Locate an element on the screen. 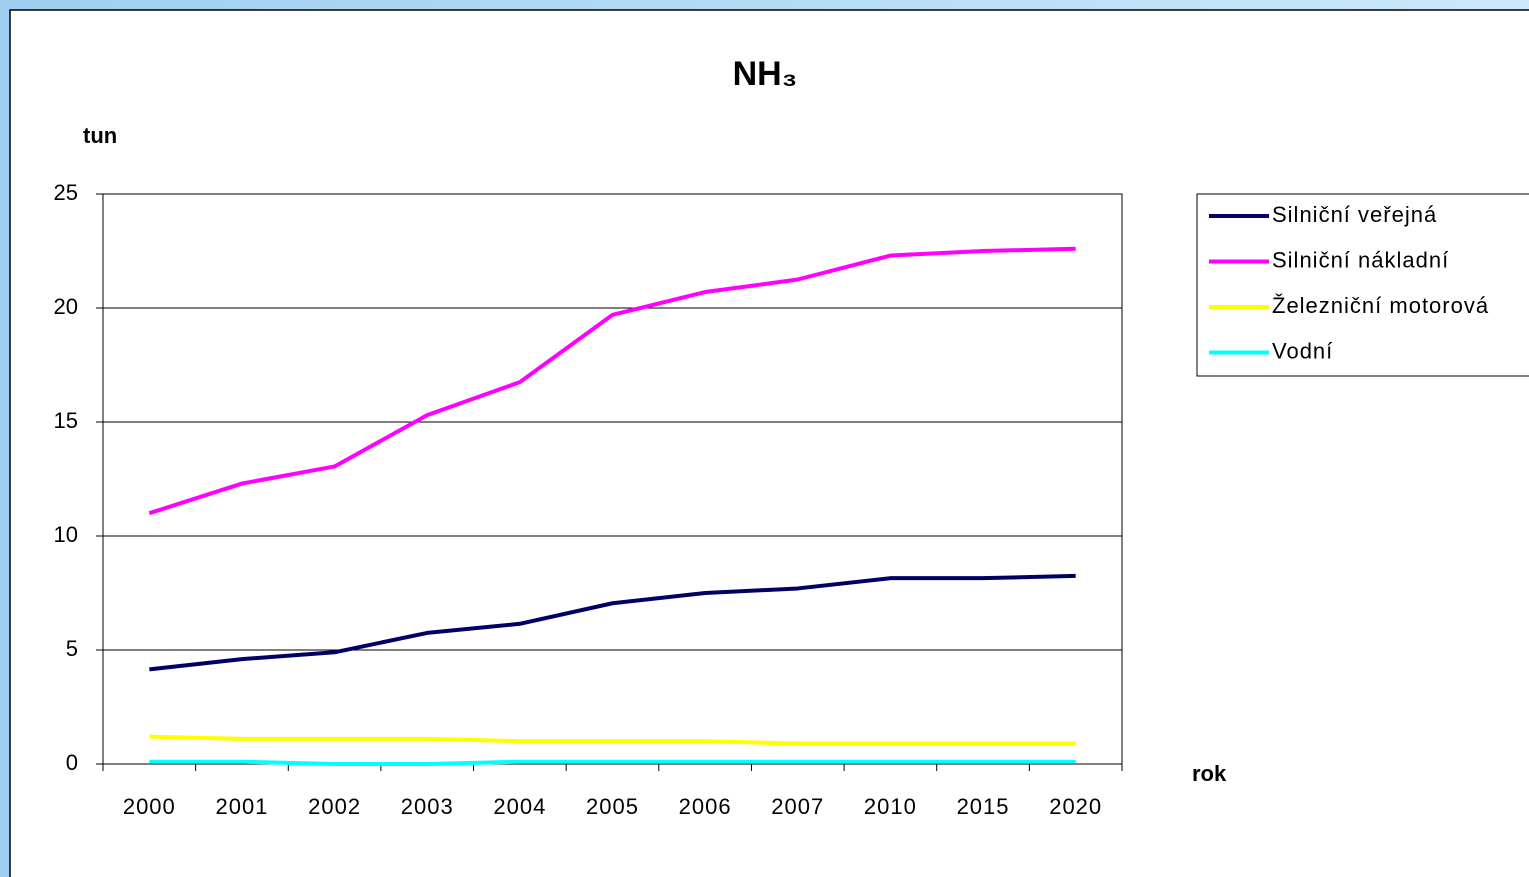  y-tick-label: 25 is located at coordinates (66, 192).